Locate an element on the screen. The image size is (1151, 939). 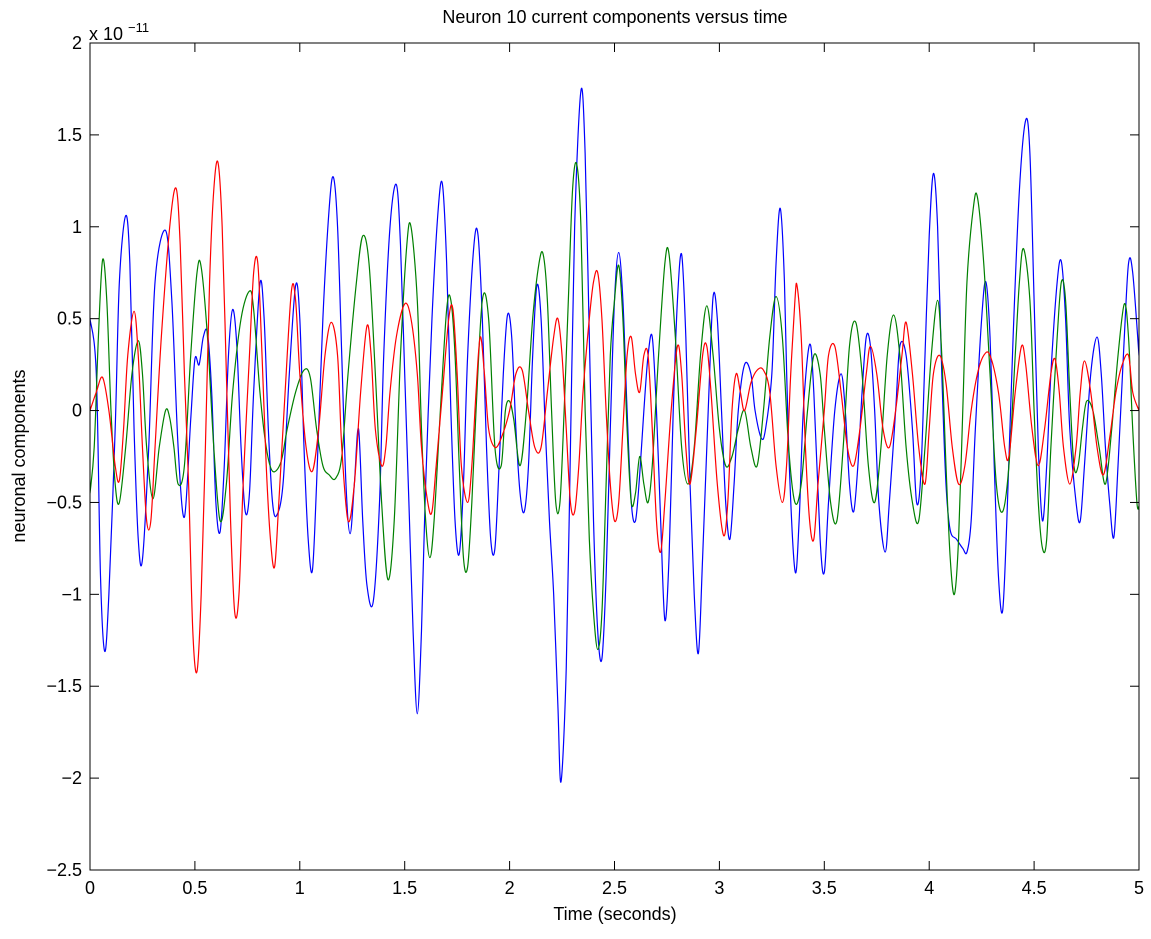
x-tick-label: 3.5 is located at coordinates (824, 888).